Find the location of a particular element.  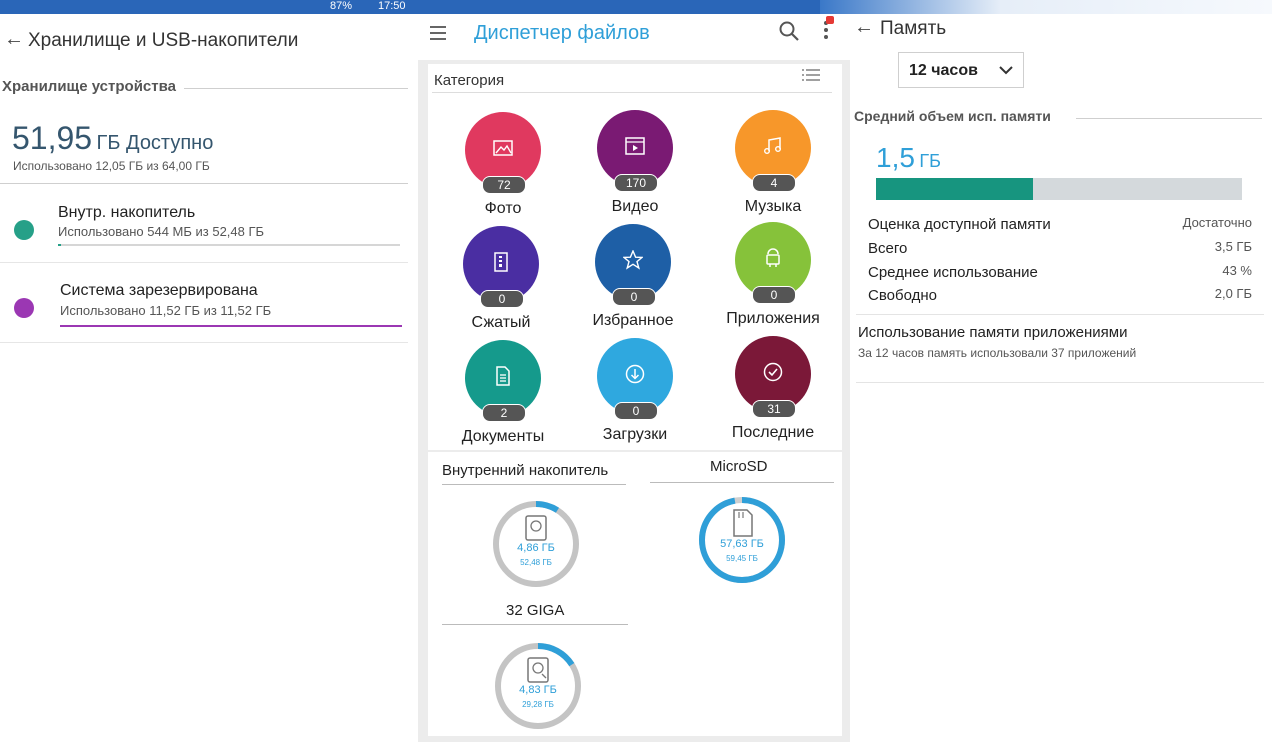

storage-used: 57,63 ГБ is located at coordinates (742, 544).